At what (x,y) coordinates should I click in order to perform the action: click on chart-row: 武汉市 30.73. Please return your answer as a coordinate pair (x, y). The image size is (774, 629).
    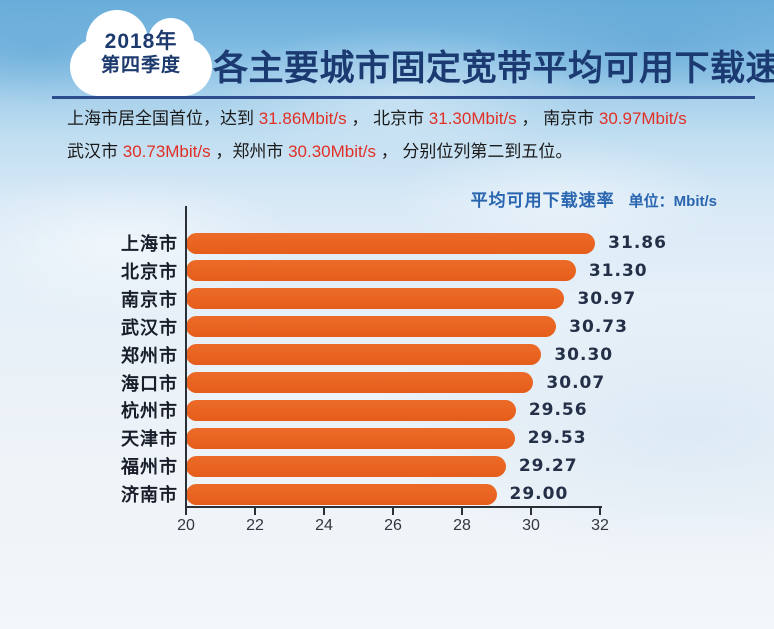
    Looking at the image, I should click on (387, 327).